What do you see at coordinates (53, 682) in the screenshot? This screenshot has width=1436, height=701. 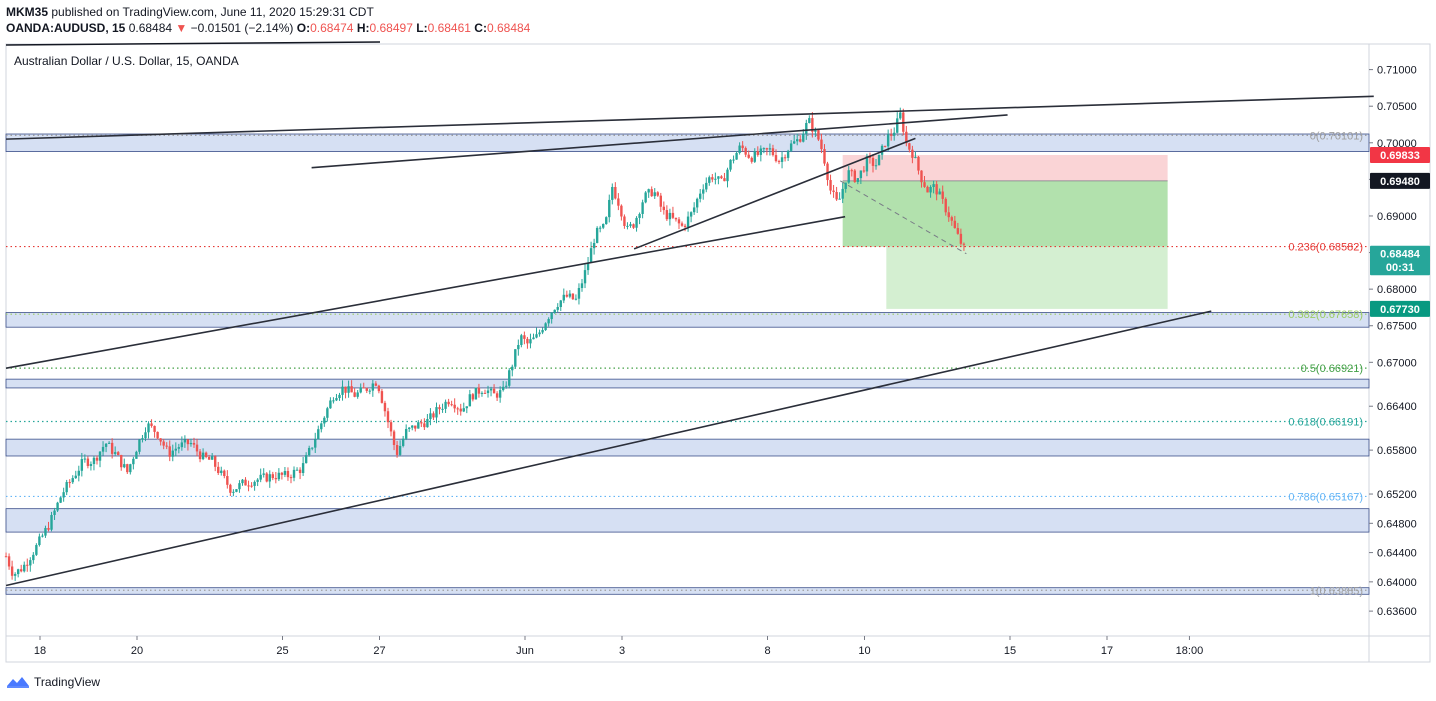 I see `tradingview-footer: TradingView` at bounding box center [53, 682].